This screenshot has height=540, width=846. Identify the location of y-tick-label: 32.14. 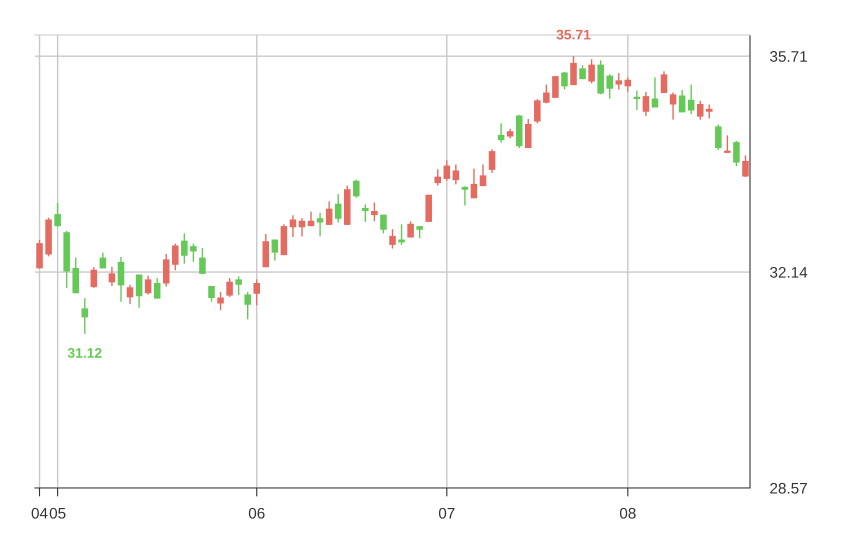
(789, 272).